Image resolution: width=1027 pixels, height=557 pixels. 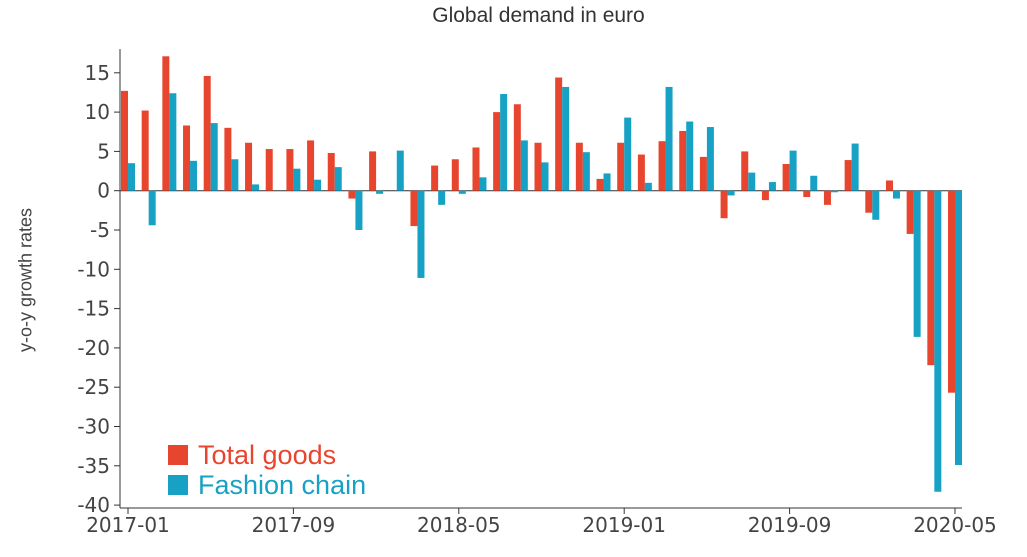 I want to click on legend-item-total-goods: Total goods, so click(x=267, y=455).